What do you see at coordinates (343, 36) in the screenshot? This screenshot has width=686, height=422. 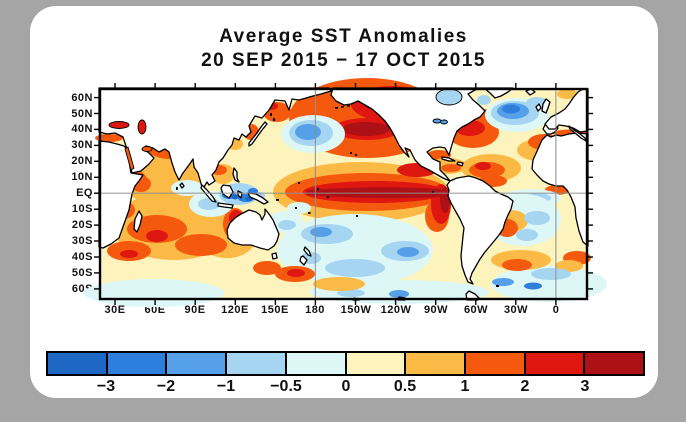 I see `chart-title: Average SST Anomalies` at bounding box center [343, 36].